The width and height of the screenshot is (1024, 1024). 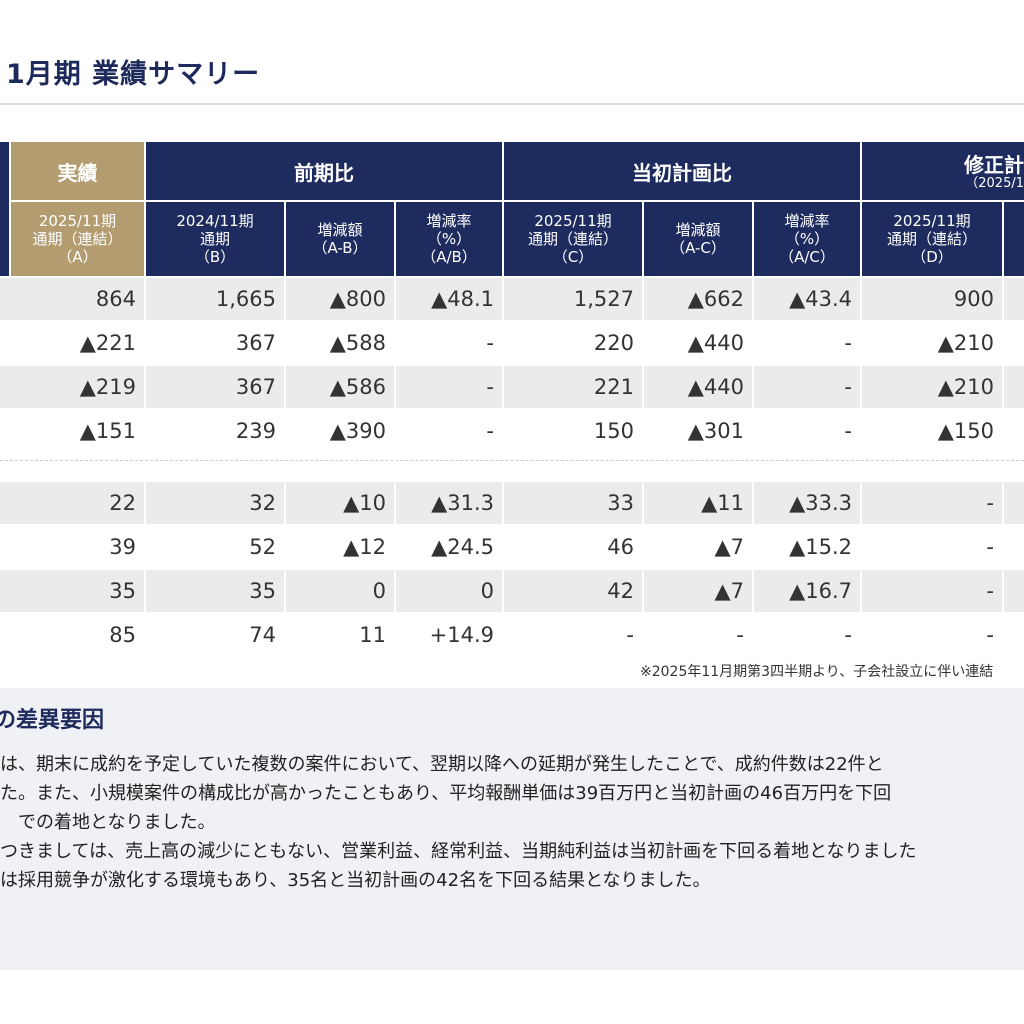 I want to click on variance-heading-text: 差異要因, so click(x=60, y=720).